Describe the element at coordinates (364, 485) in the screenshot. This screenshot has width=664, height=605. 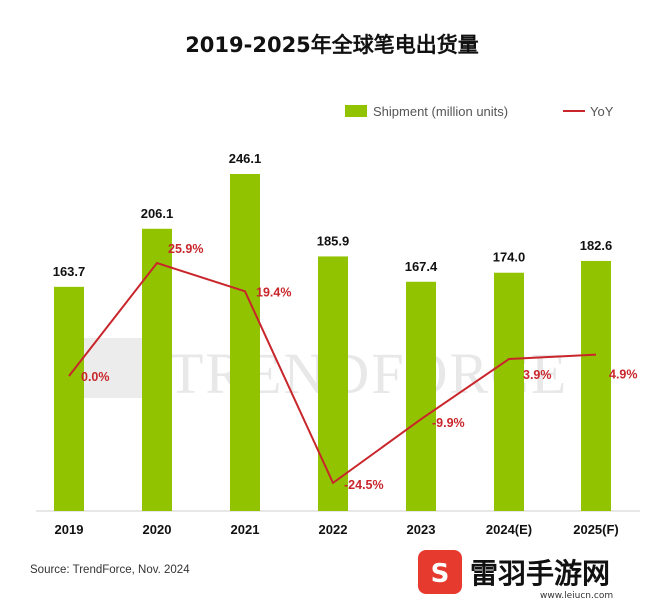
I see `yoy-value-label: -24.5%` at that location.